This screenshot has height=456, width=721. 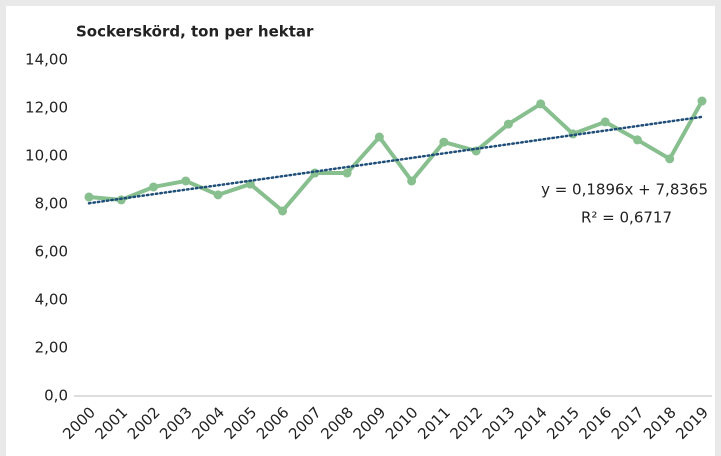 I want to click on y-tick-label: 4,00, so click(x=51, y=300).